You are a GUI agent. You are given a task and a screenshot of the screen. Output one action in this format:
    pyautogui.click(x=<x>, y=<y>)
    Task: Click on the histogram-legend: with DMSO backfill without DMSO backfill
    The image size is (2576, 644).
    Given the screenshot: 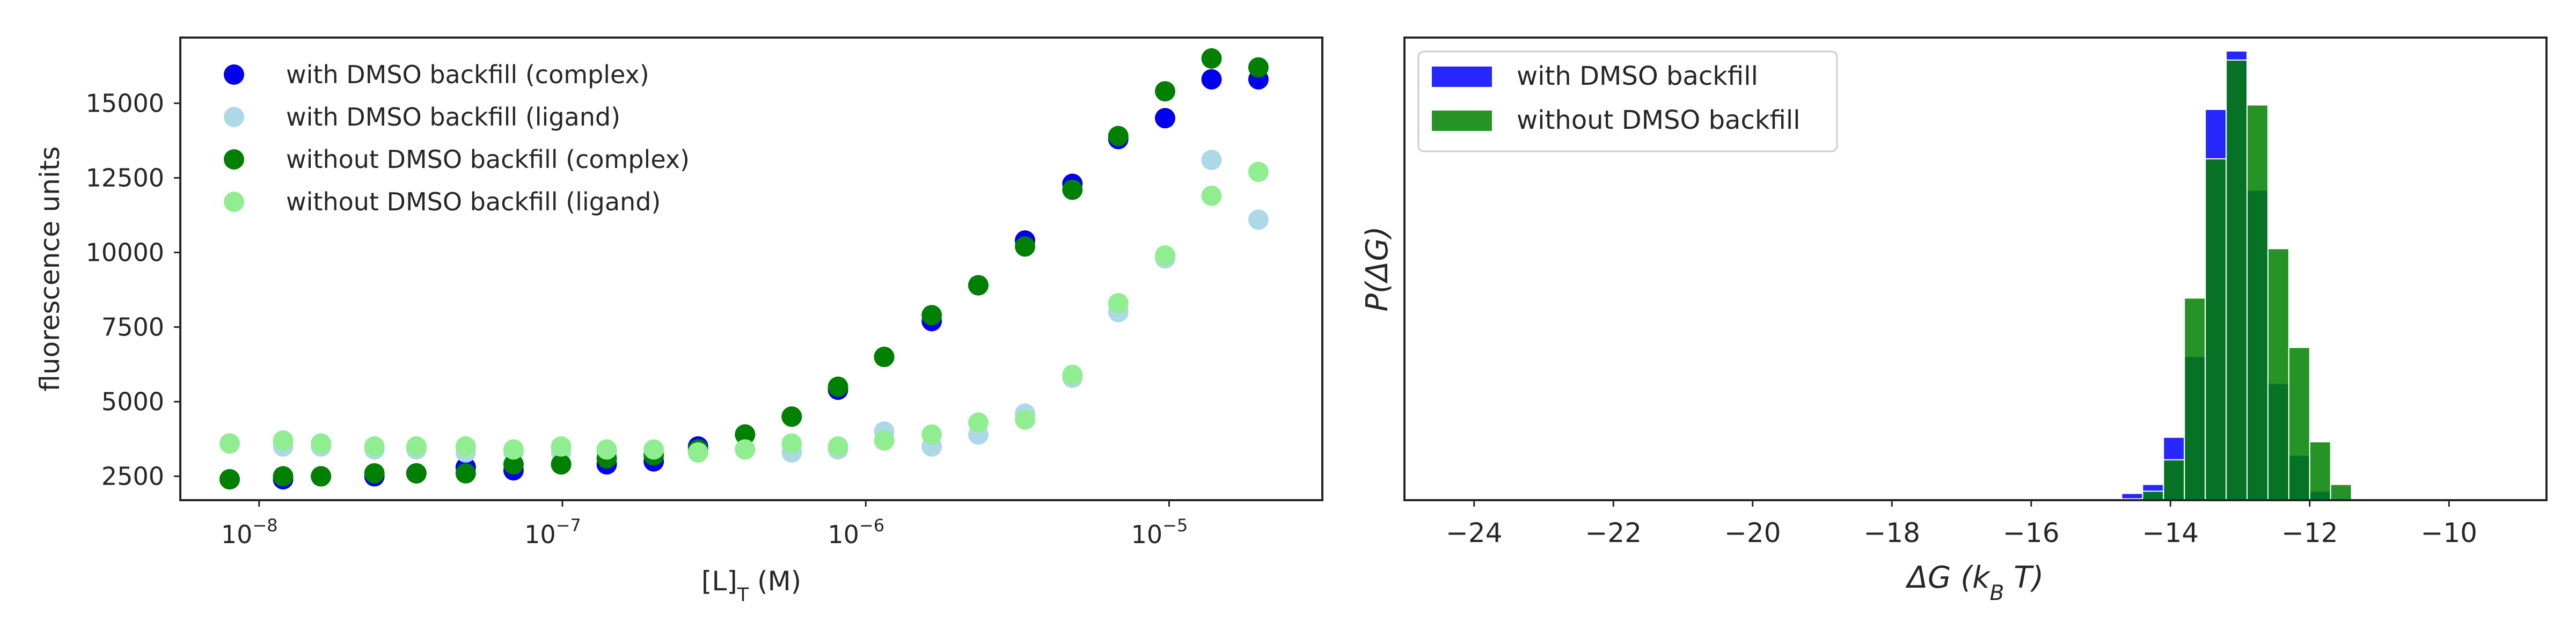 What is the action you would take?
    pyautogui.click(x=1627, y=101)
    